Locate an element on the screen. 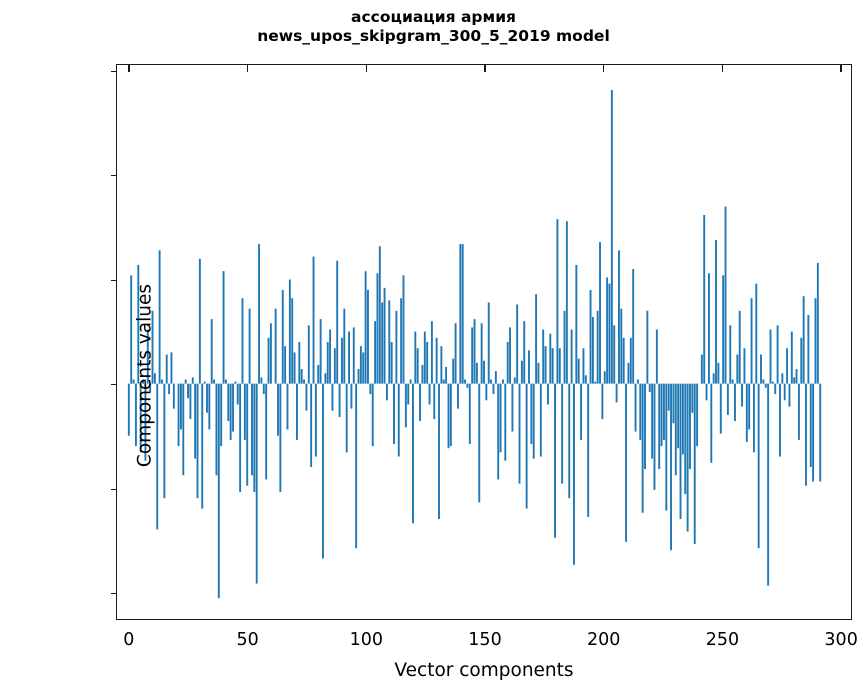  x-tick-label: 50 is located at coordinates (247, 640).